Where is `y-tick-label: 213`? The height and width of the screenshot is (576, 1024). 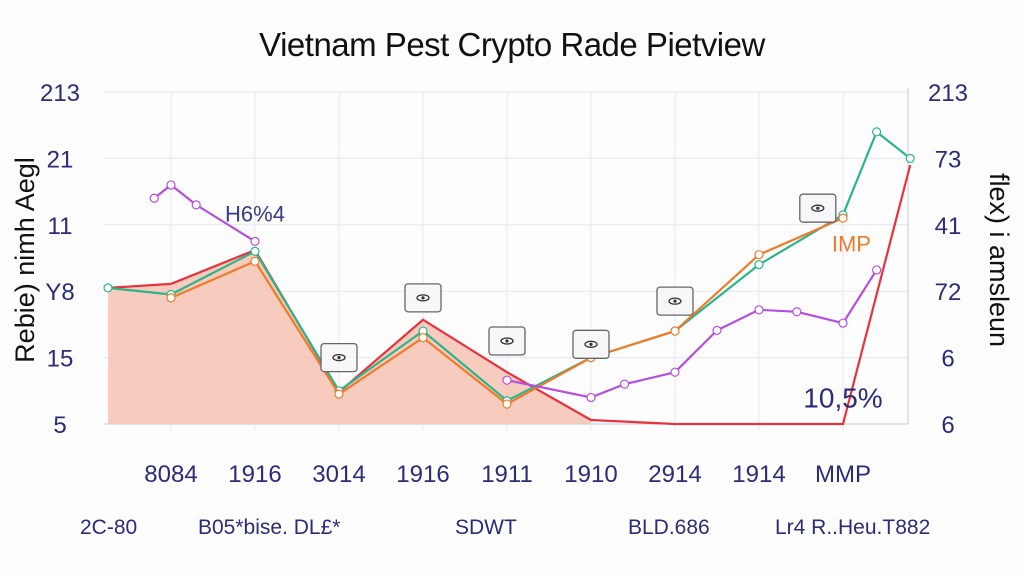
y-tick-label: 213 is located at coordinates (60, 93).